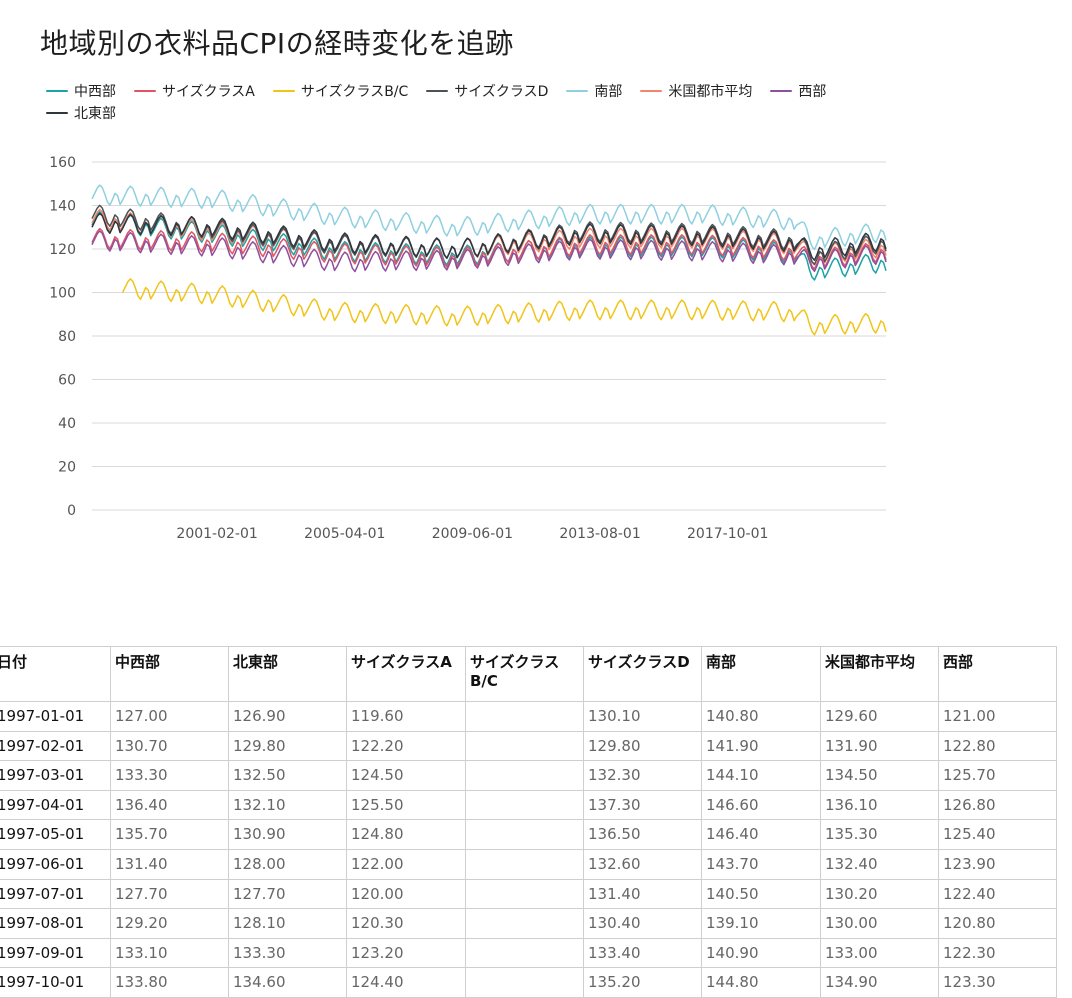  I want to click on legend-item: サイズクラスB/C, so click(340, 91).